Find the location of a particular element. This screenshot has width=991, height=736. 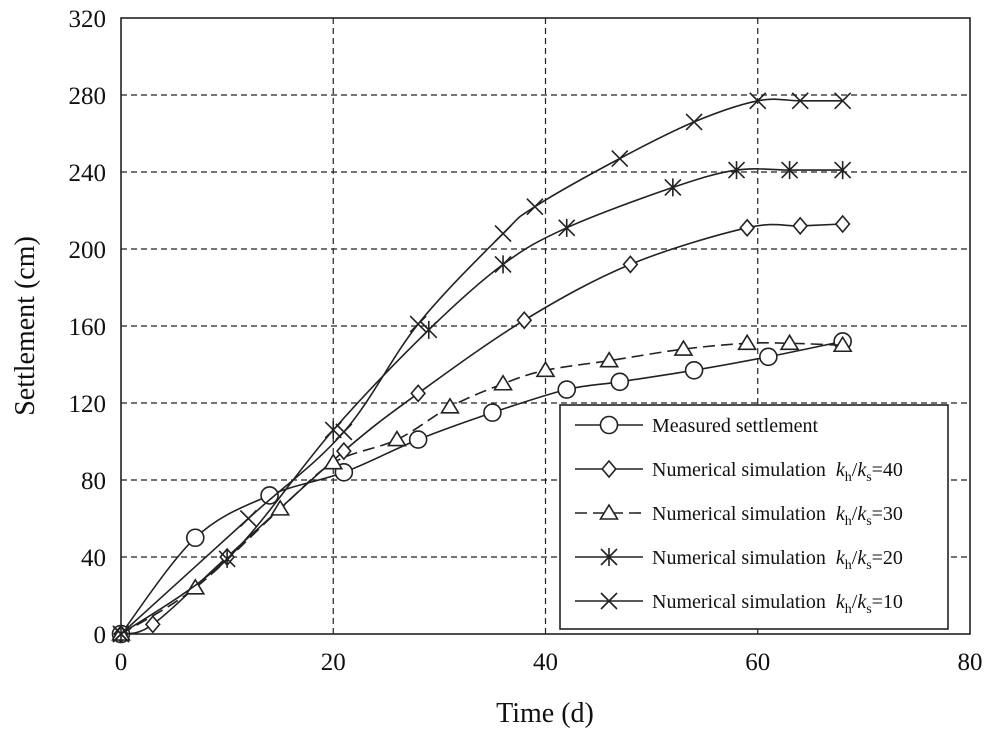

y-tick-label: 240 is located at coordinates (88, 173).